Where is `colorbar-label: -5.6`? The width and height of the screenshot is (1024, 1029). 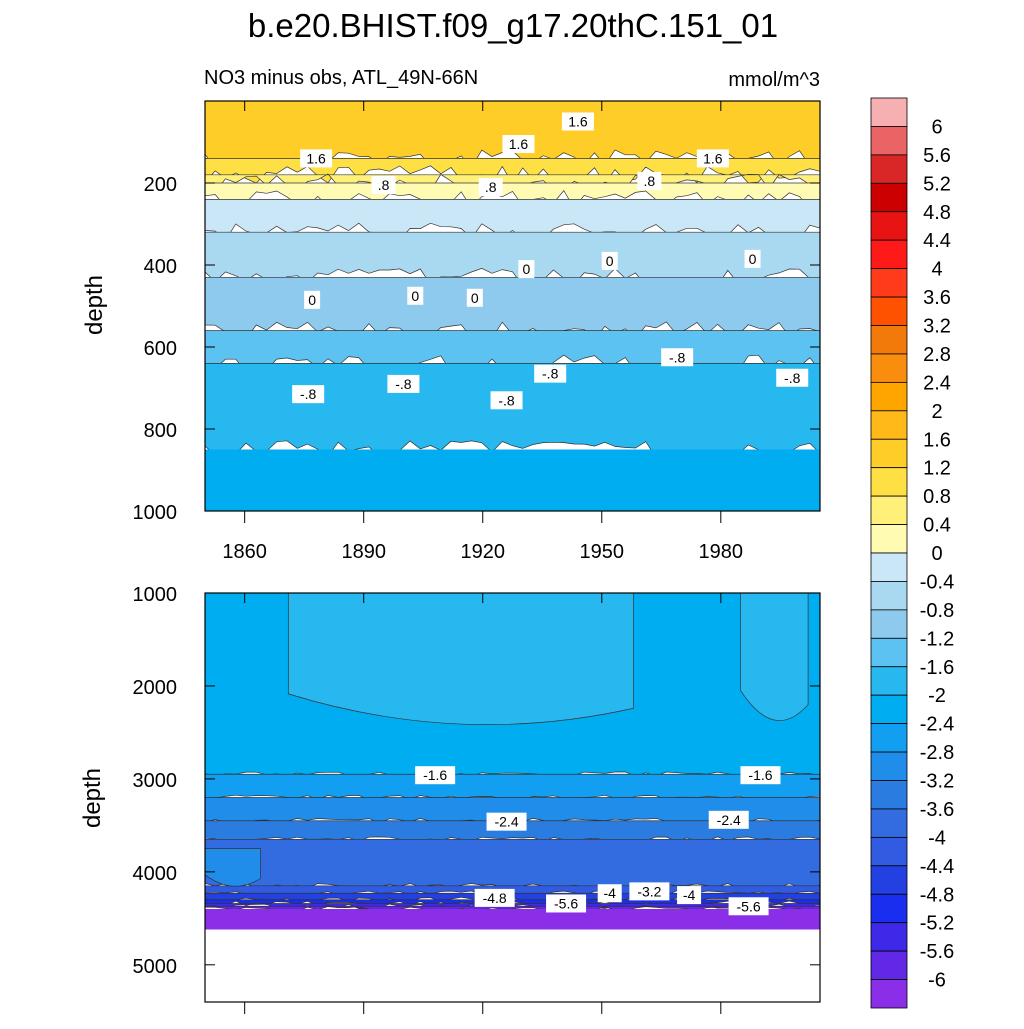
colorbar-label: -5.6 is located at coordinates (937, 952).